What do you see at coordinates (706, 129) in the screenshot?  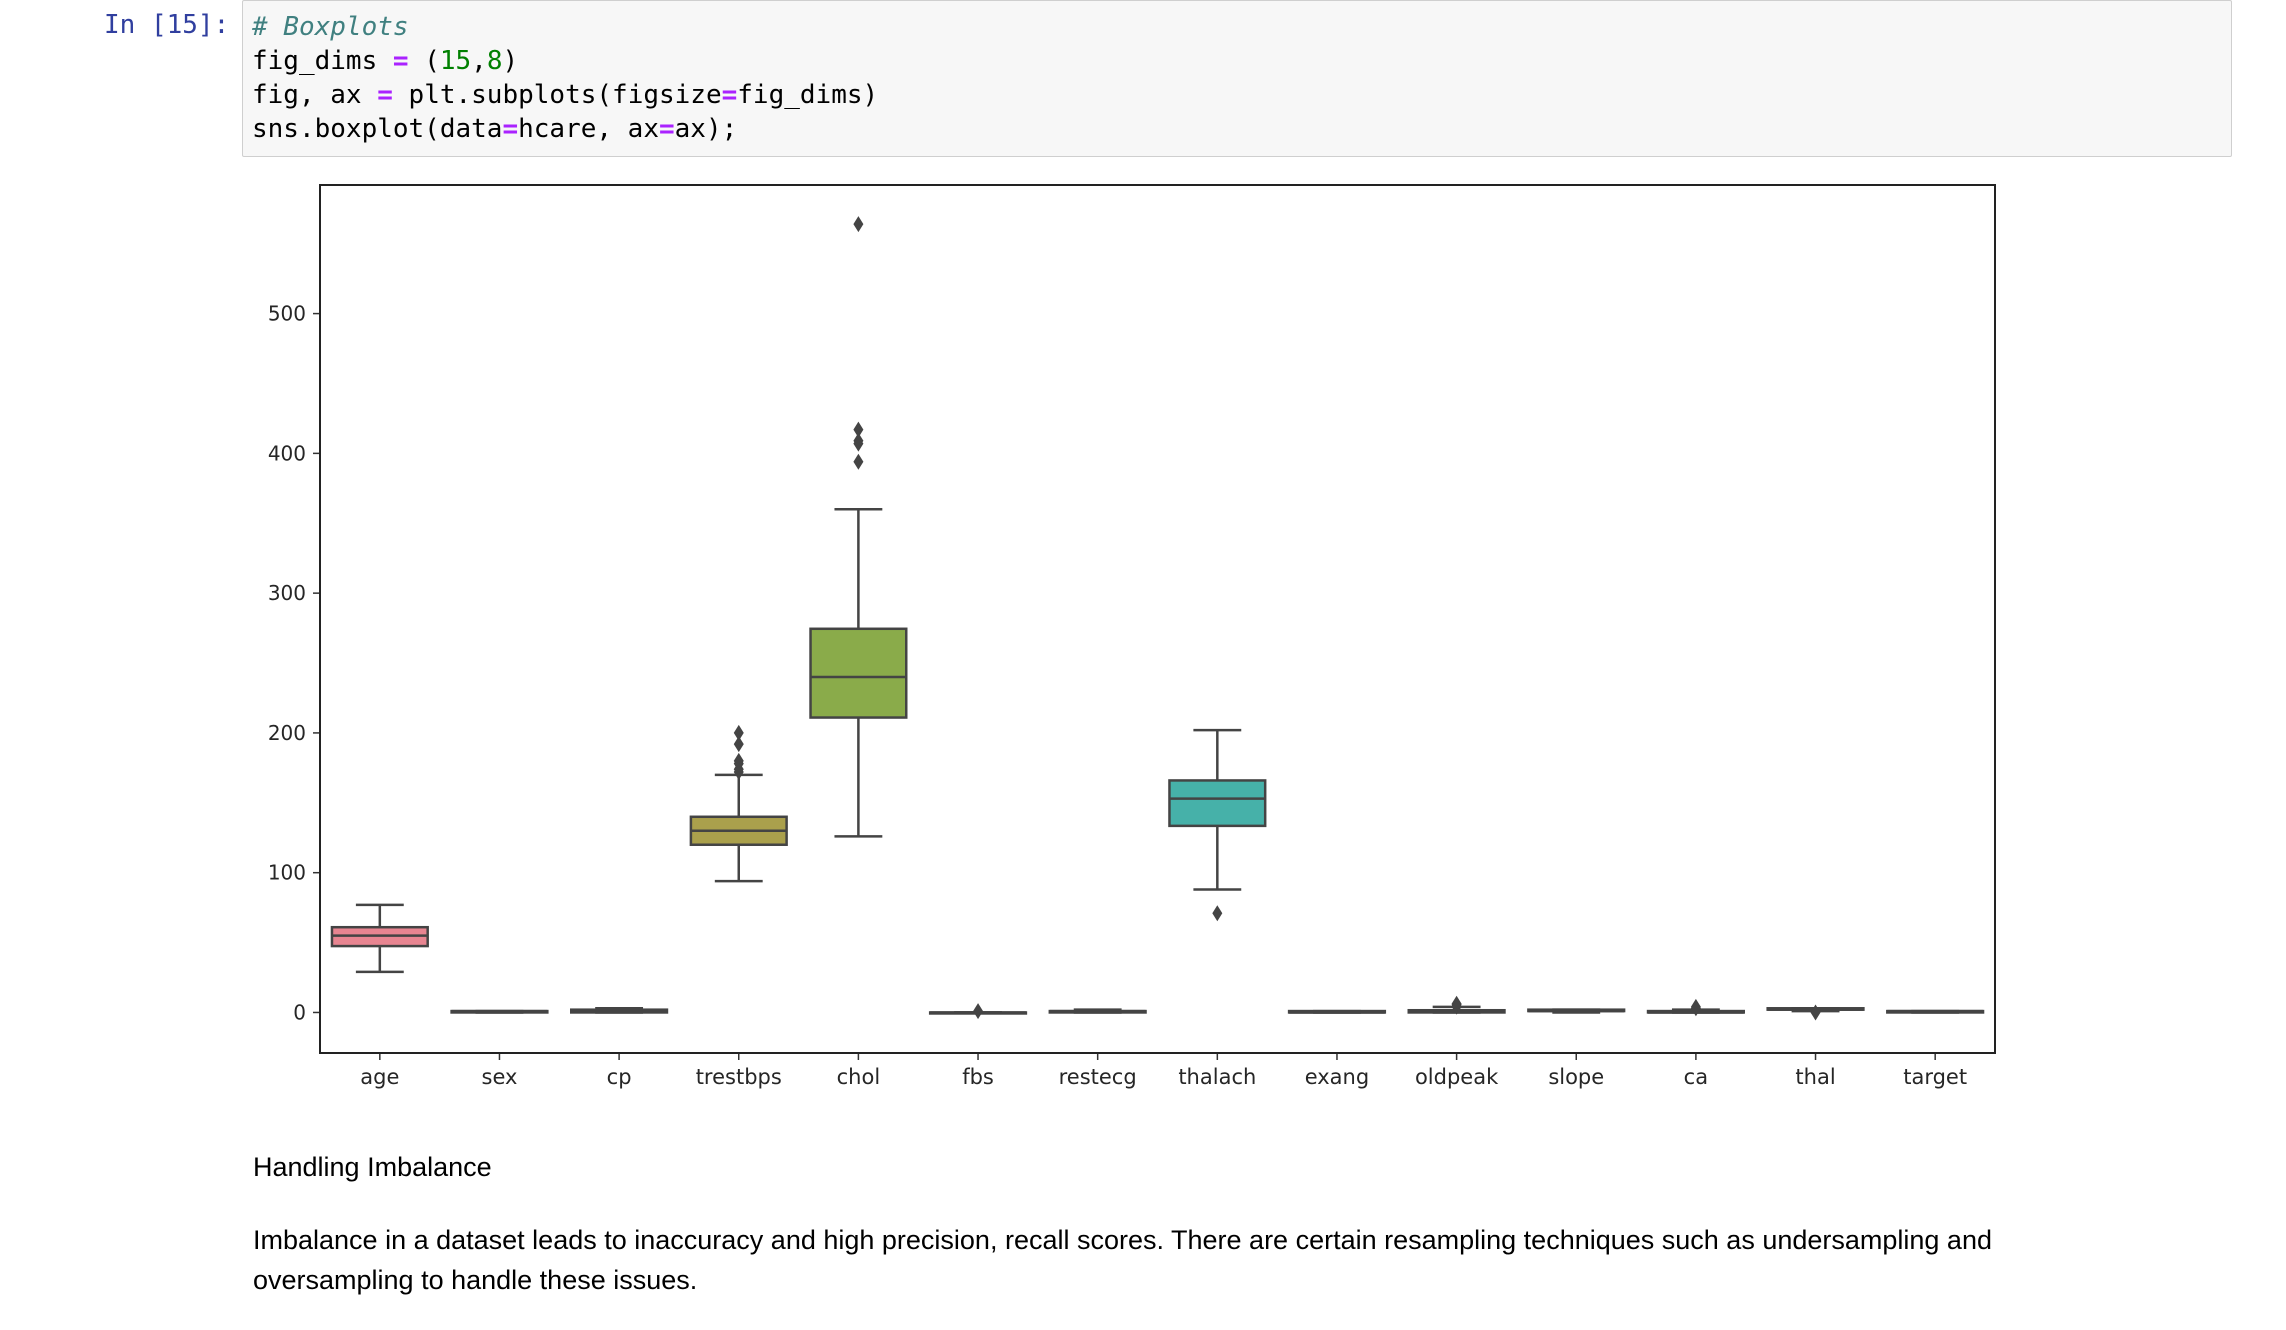 I see `code-token: ax);` at bounding box center [706, 129].